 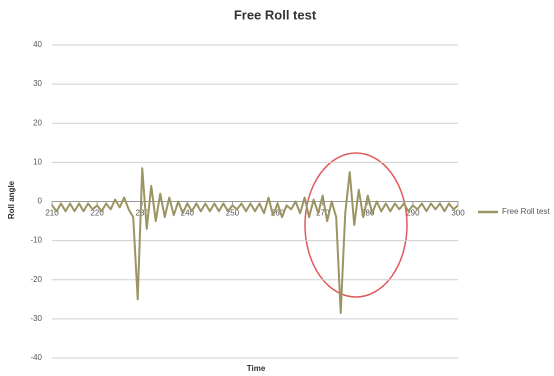 What do you see at coordinates (458, 213) in the screenshot?
I see `x-tick-label: 300` at bounding box center [458, 213].